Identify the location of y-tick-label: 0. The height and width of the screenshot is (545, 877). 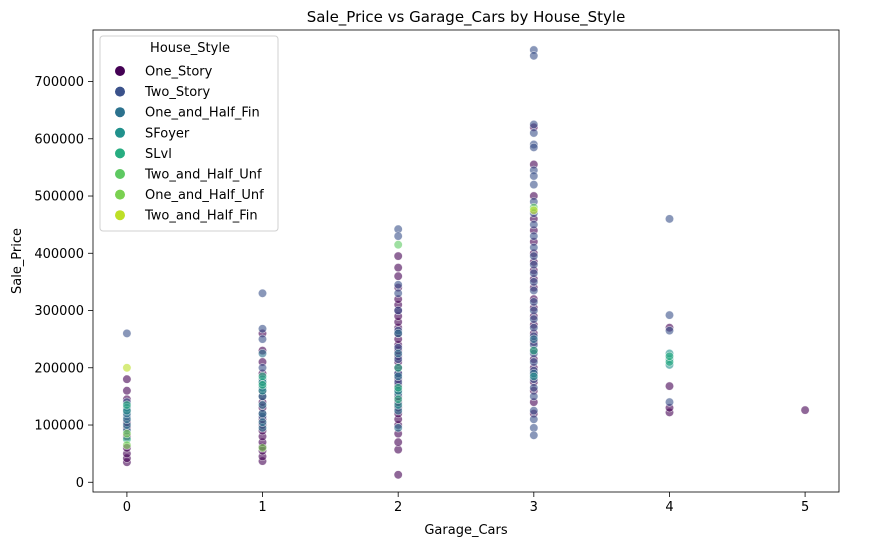
(80, 483).